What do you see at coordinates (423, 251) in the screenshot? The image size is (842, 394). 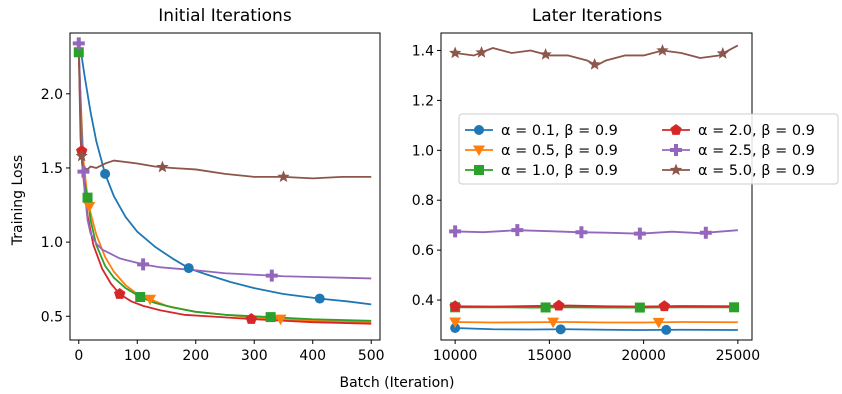 I see `y-tick-label: 0.6` at bounding box center [423, 251].